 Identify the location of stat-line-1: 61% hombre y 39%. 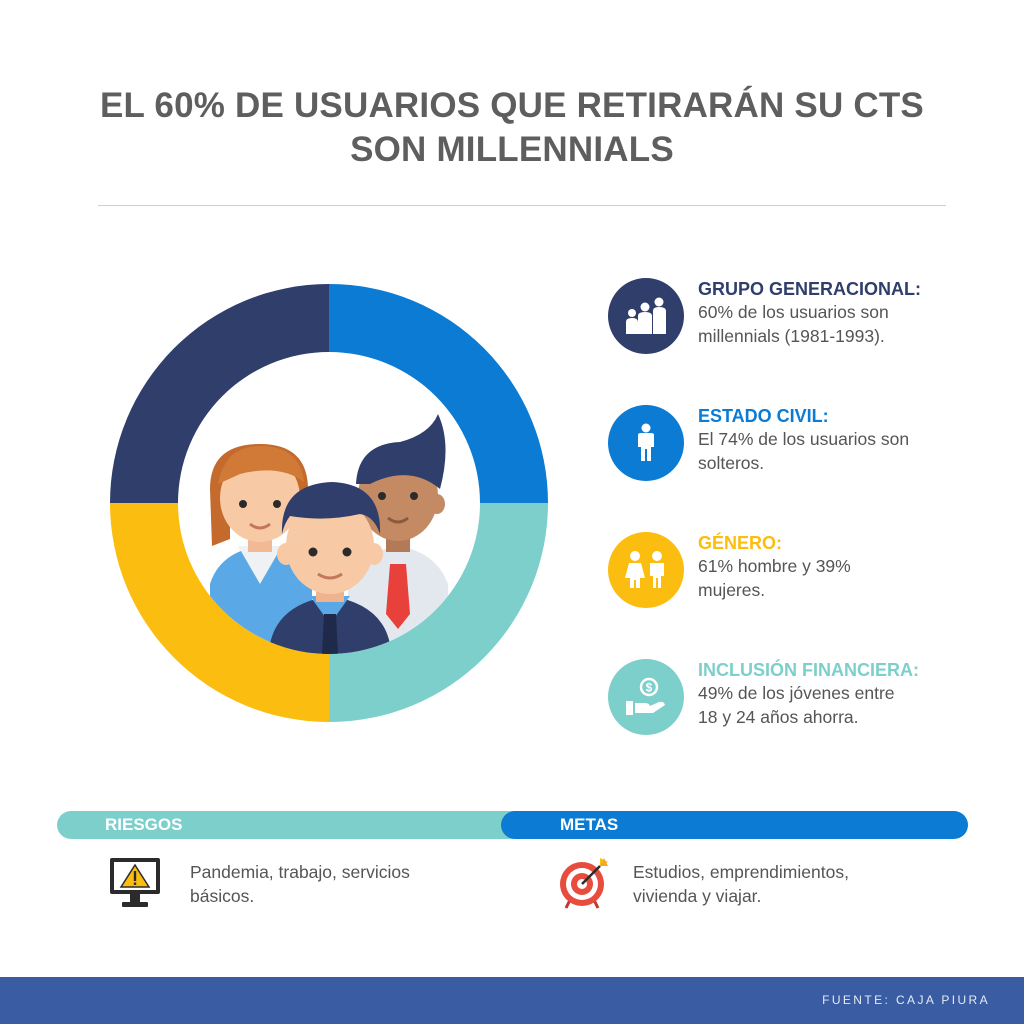
(774, 566).